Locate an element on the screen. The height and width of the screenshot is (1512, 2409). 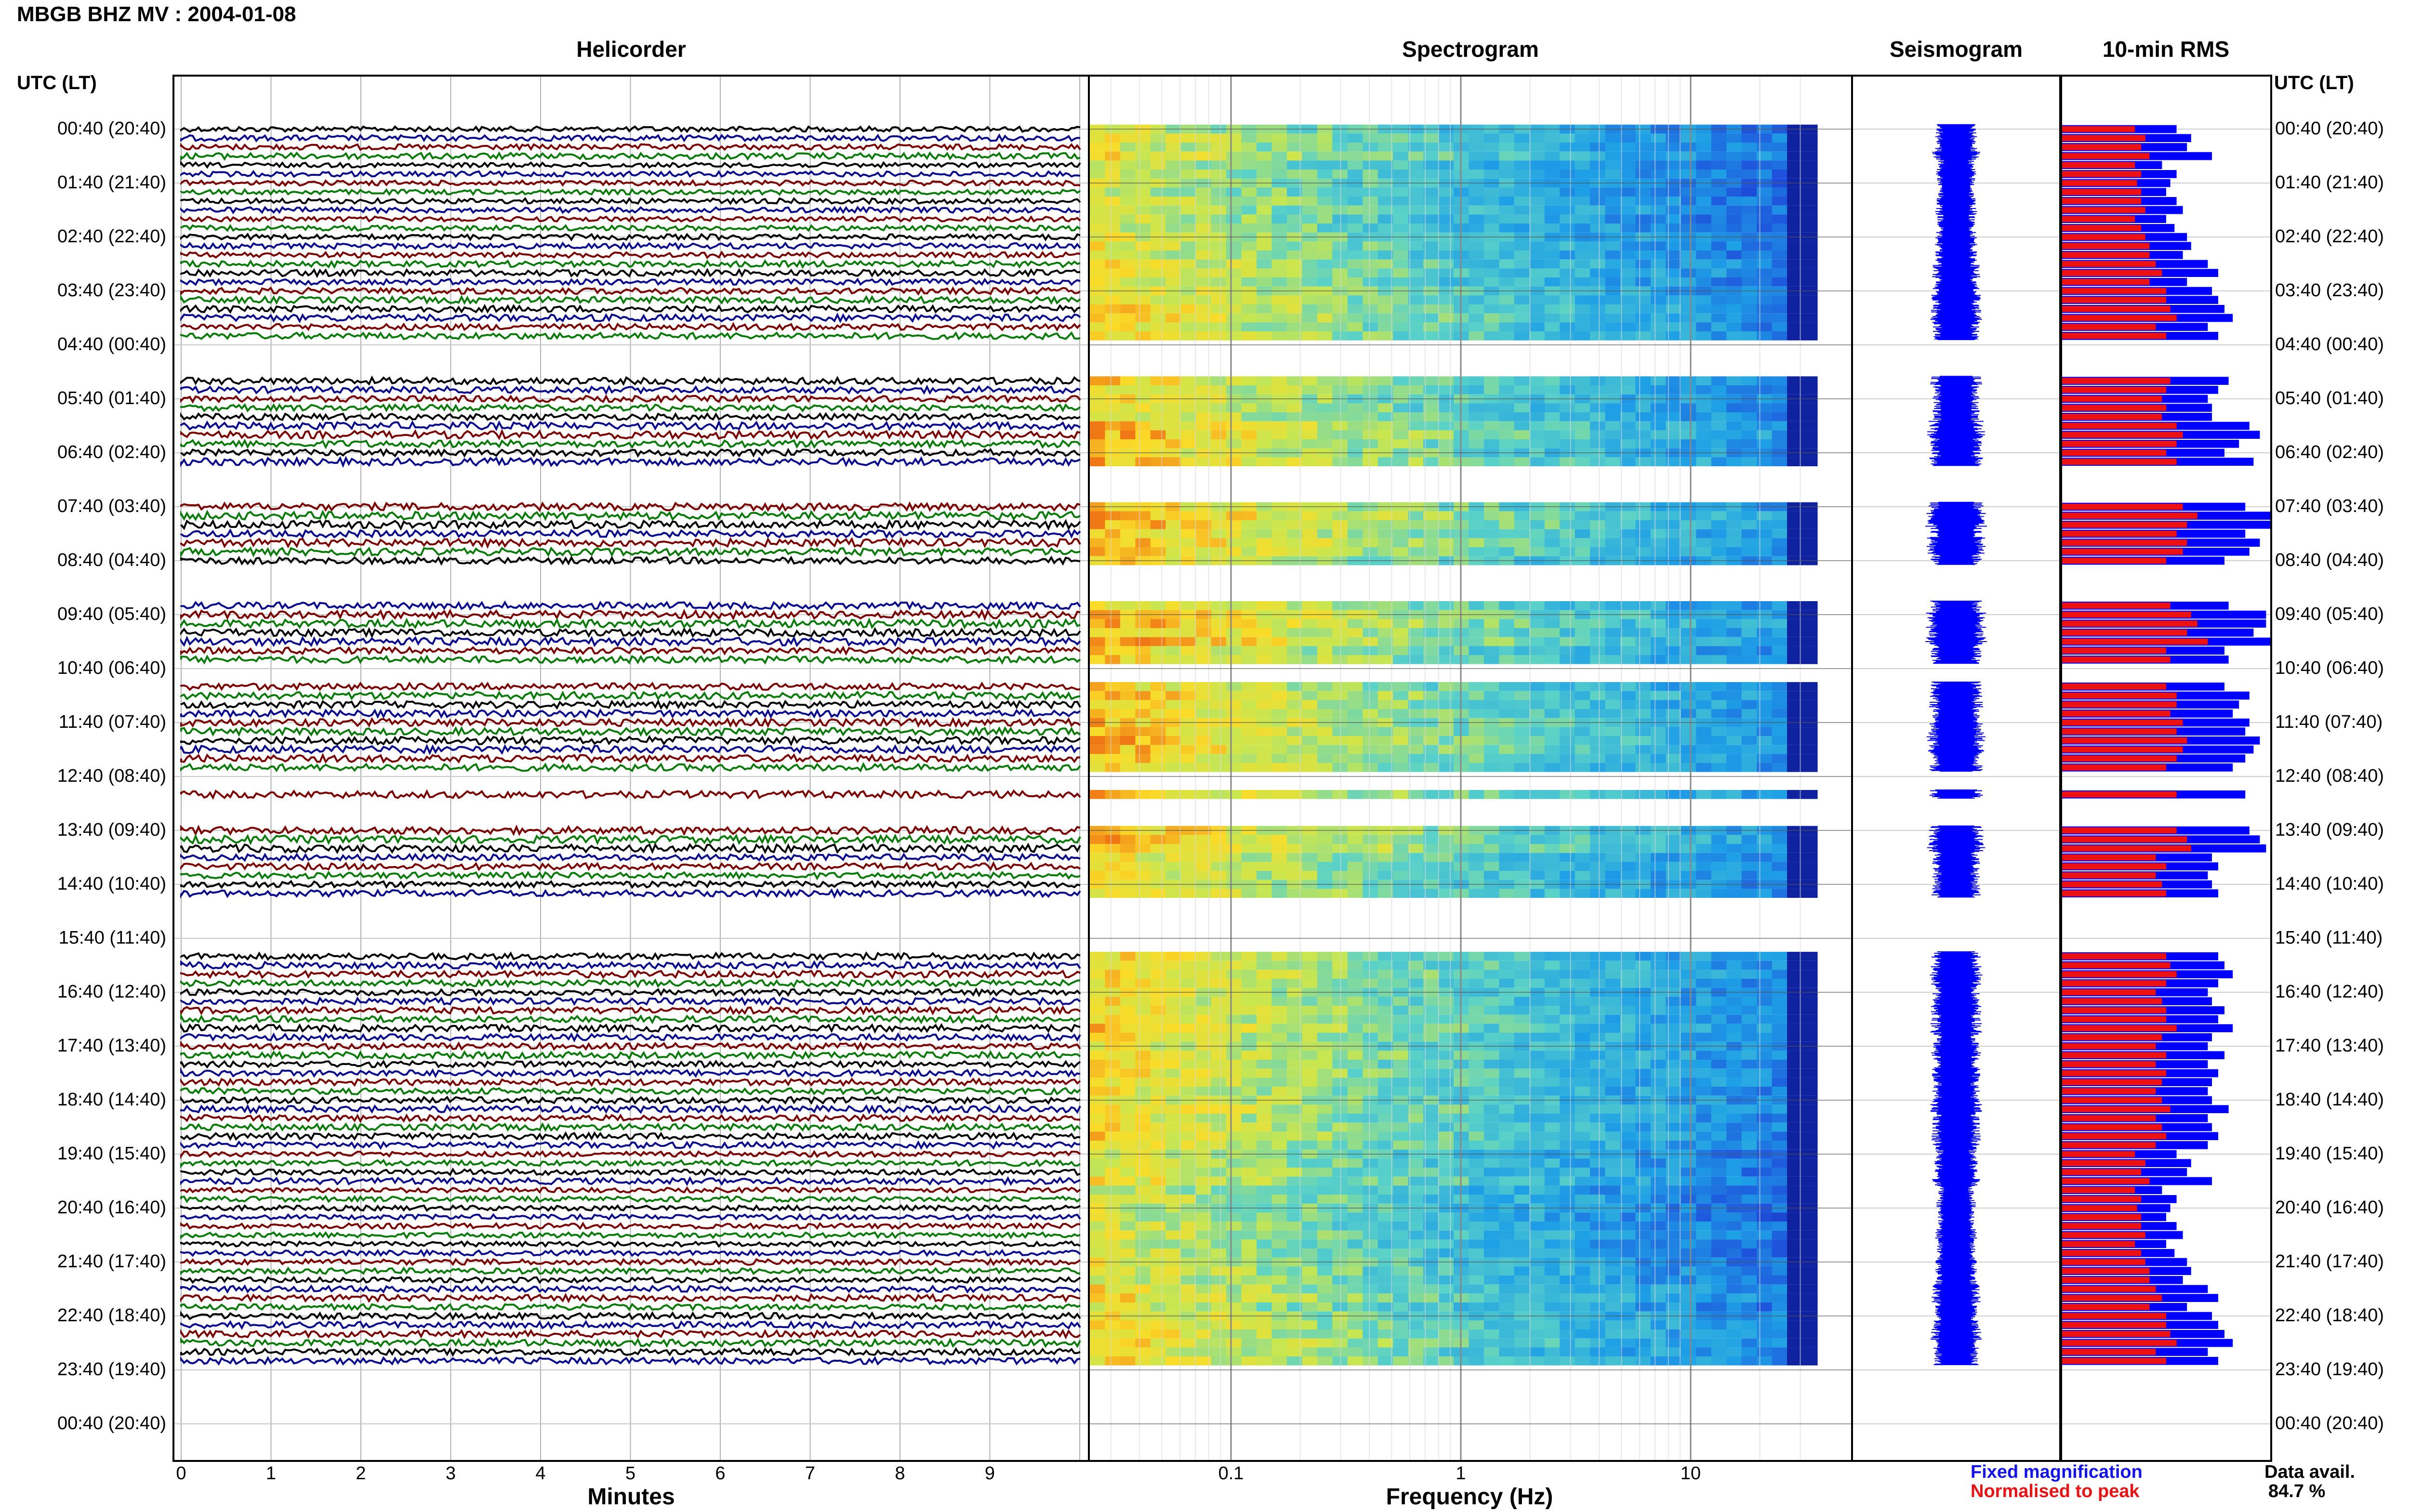
helicorder-title: Helicorder is located at coordinates (631, 49).